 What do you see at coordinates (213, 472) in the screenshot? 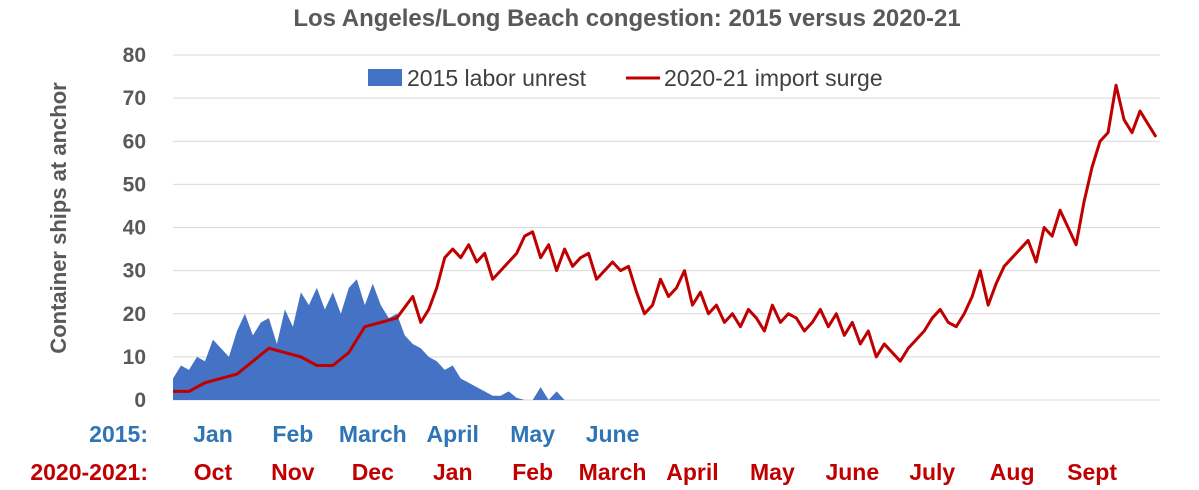
I see `x-month-label: Oct` at bounding box center [213, 472].